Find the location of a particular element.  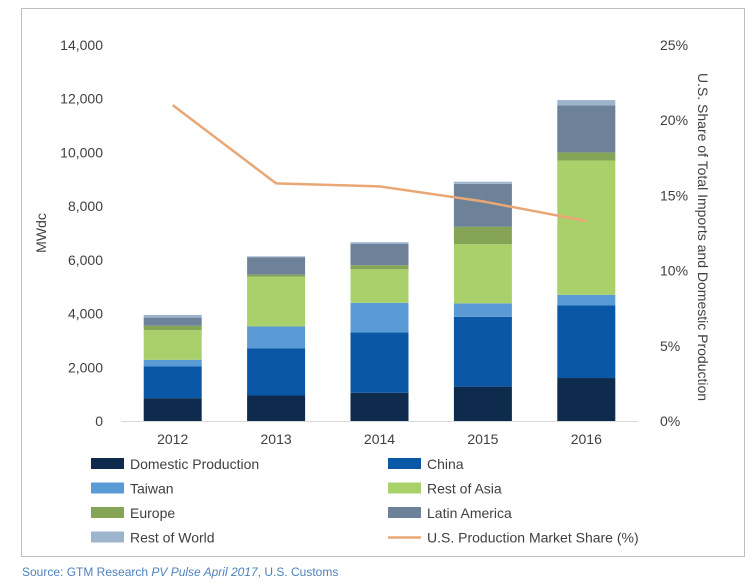

legend-label: China is located at coordinates (445, 464).